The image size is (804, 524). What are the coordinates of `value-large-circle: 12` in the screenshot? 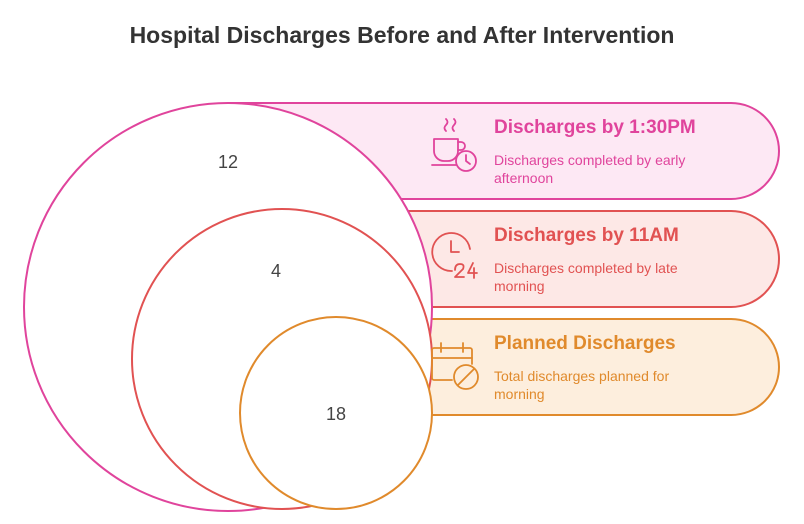 It's located at (228, 162).